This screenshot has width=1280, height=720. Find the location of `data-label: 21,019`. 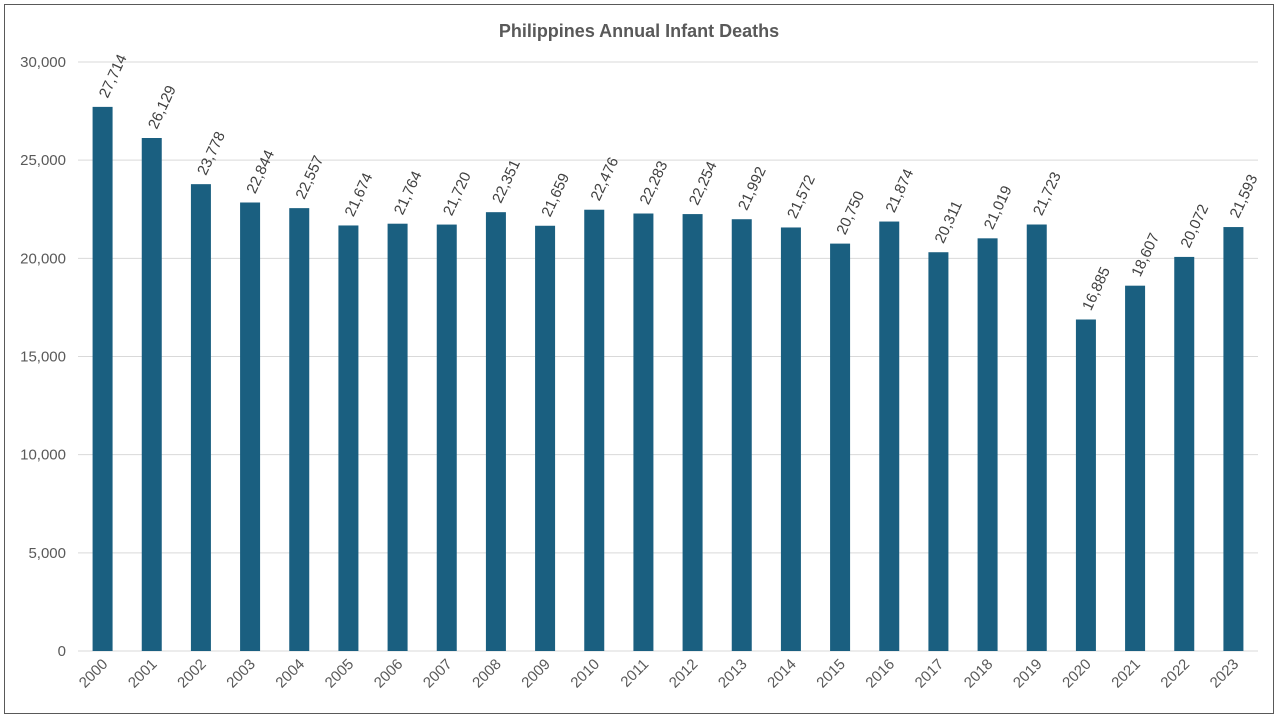

data-label: 21,019 is located at coordinates (998, 207).